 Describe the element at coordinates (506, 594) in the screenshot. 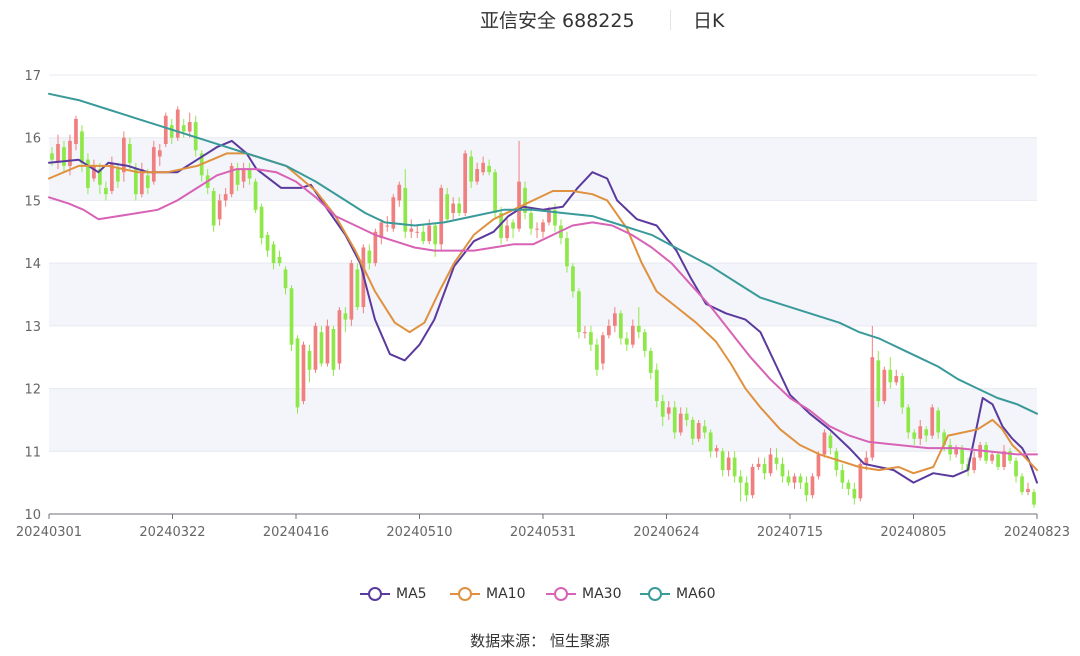

I see `legend-ma10-label: MA10` at that location.